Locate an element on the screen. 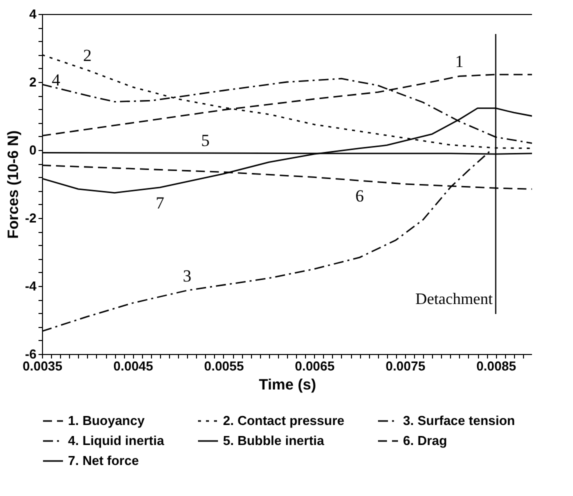 The width and height of the screenshot is (573, 496). y-tick-label: -6 is located at coordinates (30, 354).